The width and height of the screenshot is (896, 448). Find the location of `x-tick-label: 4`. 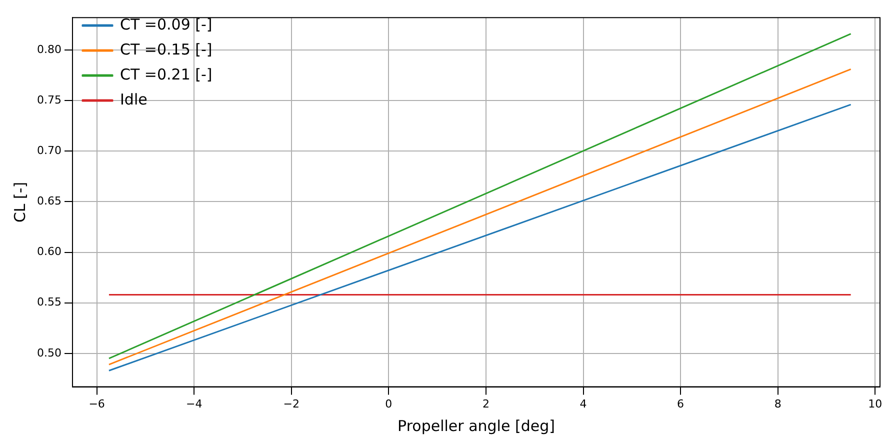

x-tick-label: 4 is located at coordinates (583, 403).